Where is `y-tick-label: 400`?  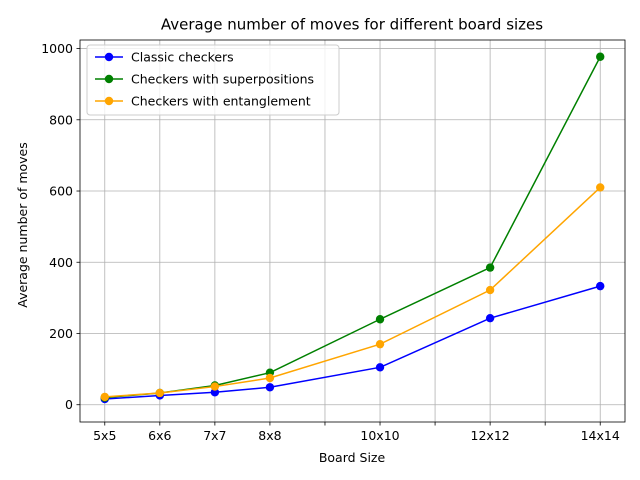 y-tick-label: 400 is located at coordinates (61, 262).